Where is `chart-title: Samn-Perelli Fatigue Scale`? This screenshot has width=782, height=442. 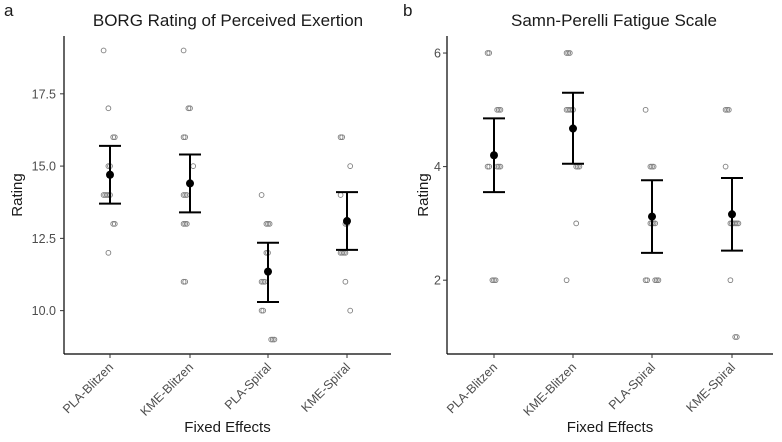
chart-title: Samn-Perelli Fatigue Scale is located at coordinates (614, 20).